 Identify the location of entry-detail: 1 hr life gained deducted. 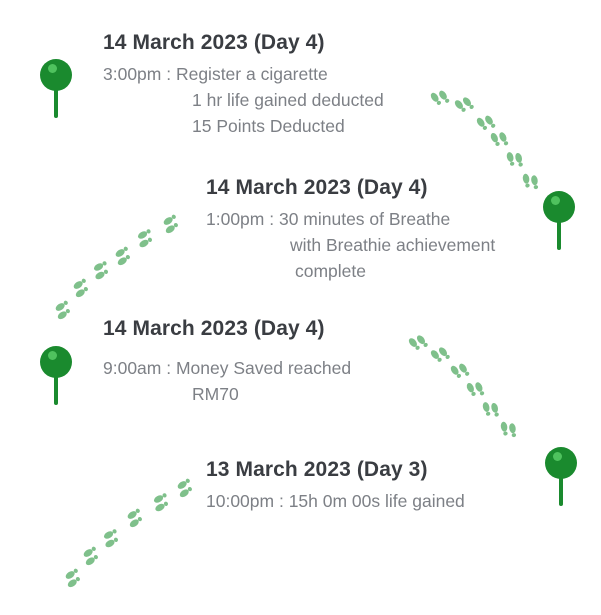
(288, 100).